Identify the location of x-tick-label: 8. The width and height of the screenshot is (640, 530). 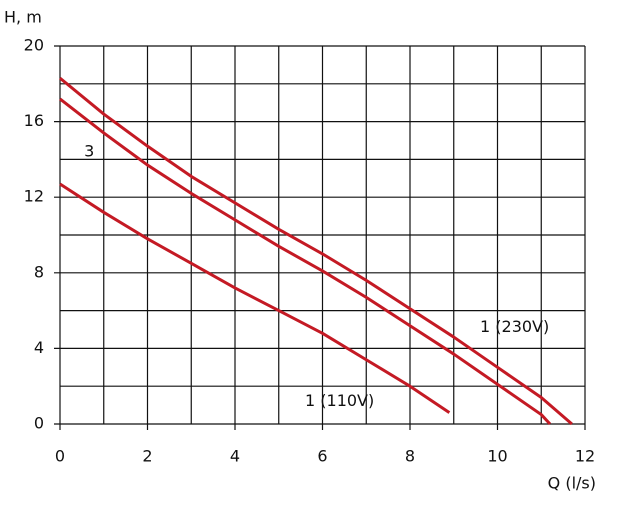
(410, 456).